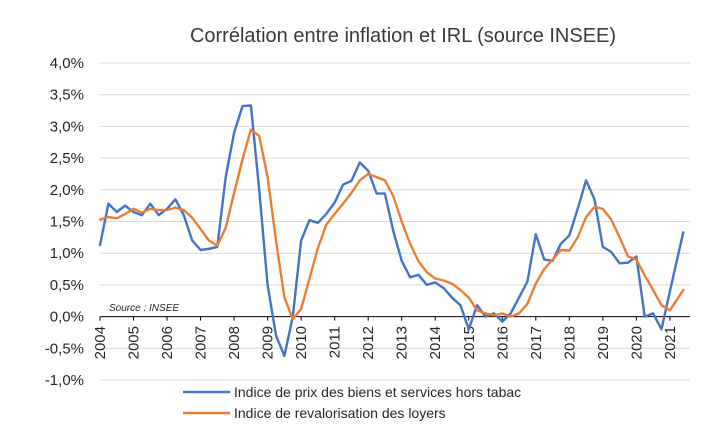 The image size is (715, 436). What do you see at coordinates (636, 342) in the screenshot?
I see `x-tick-label: 2020` at bounding box center [636, 342].